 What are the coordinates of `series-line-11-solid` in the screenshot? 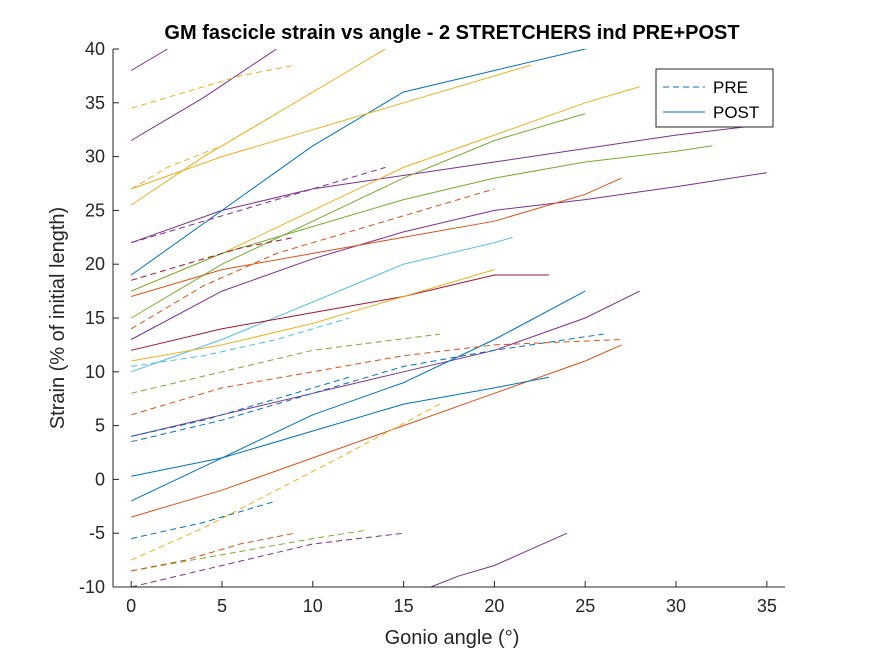 It's located at (322, 304).